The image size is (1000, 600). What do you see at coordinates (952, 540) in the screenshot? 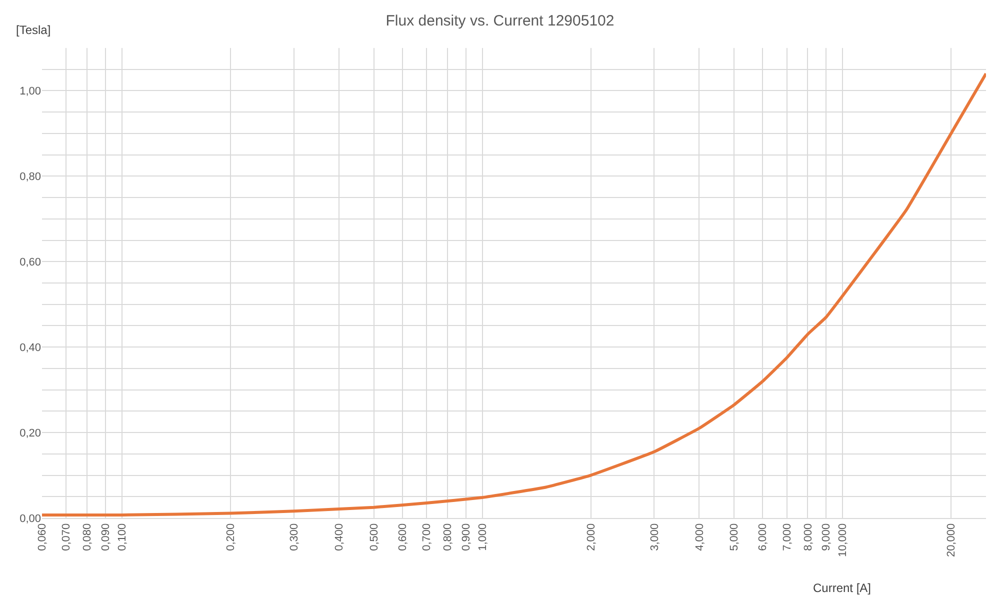
I see `x-tick-label: 20,000` at bounding box center [952, 540].